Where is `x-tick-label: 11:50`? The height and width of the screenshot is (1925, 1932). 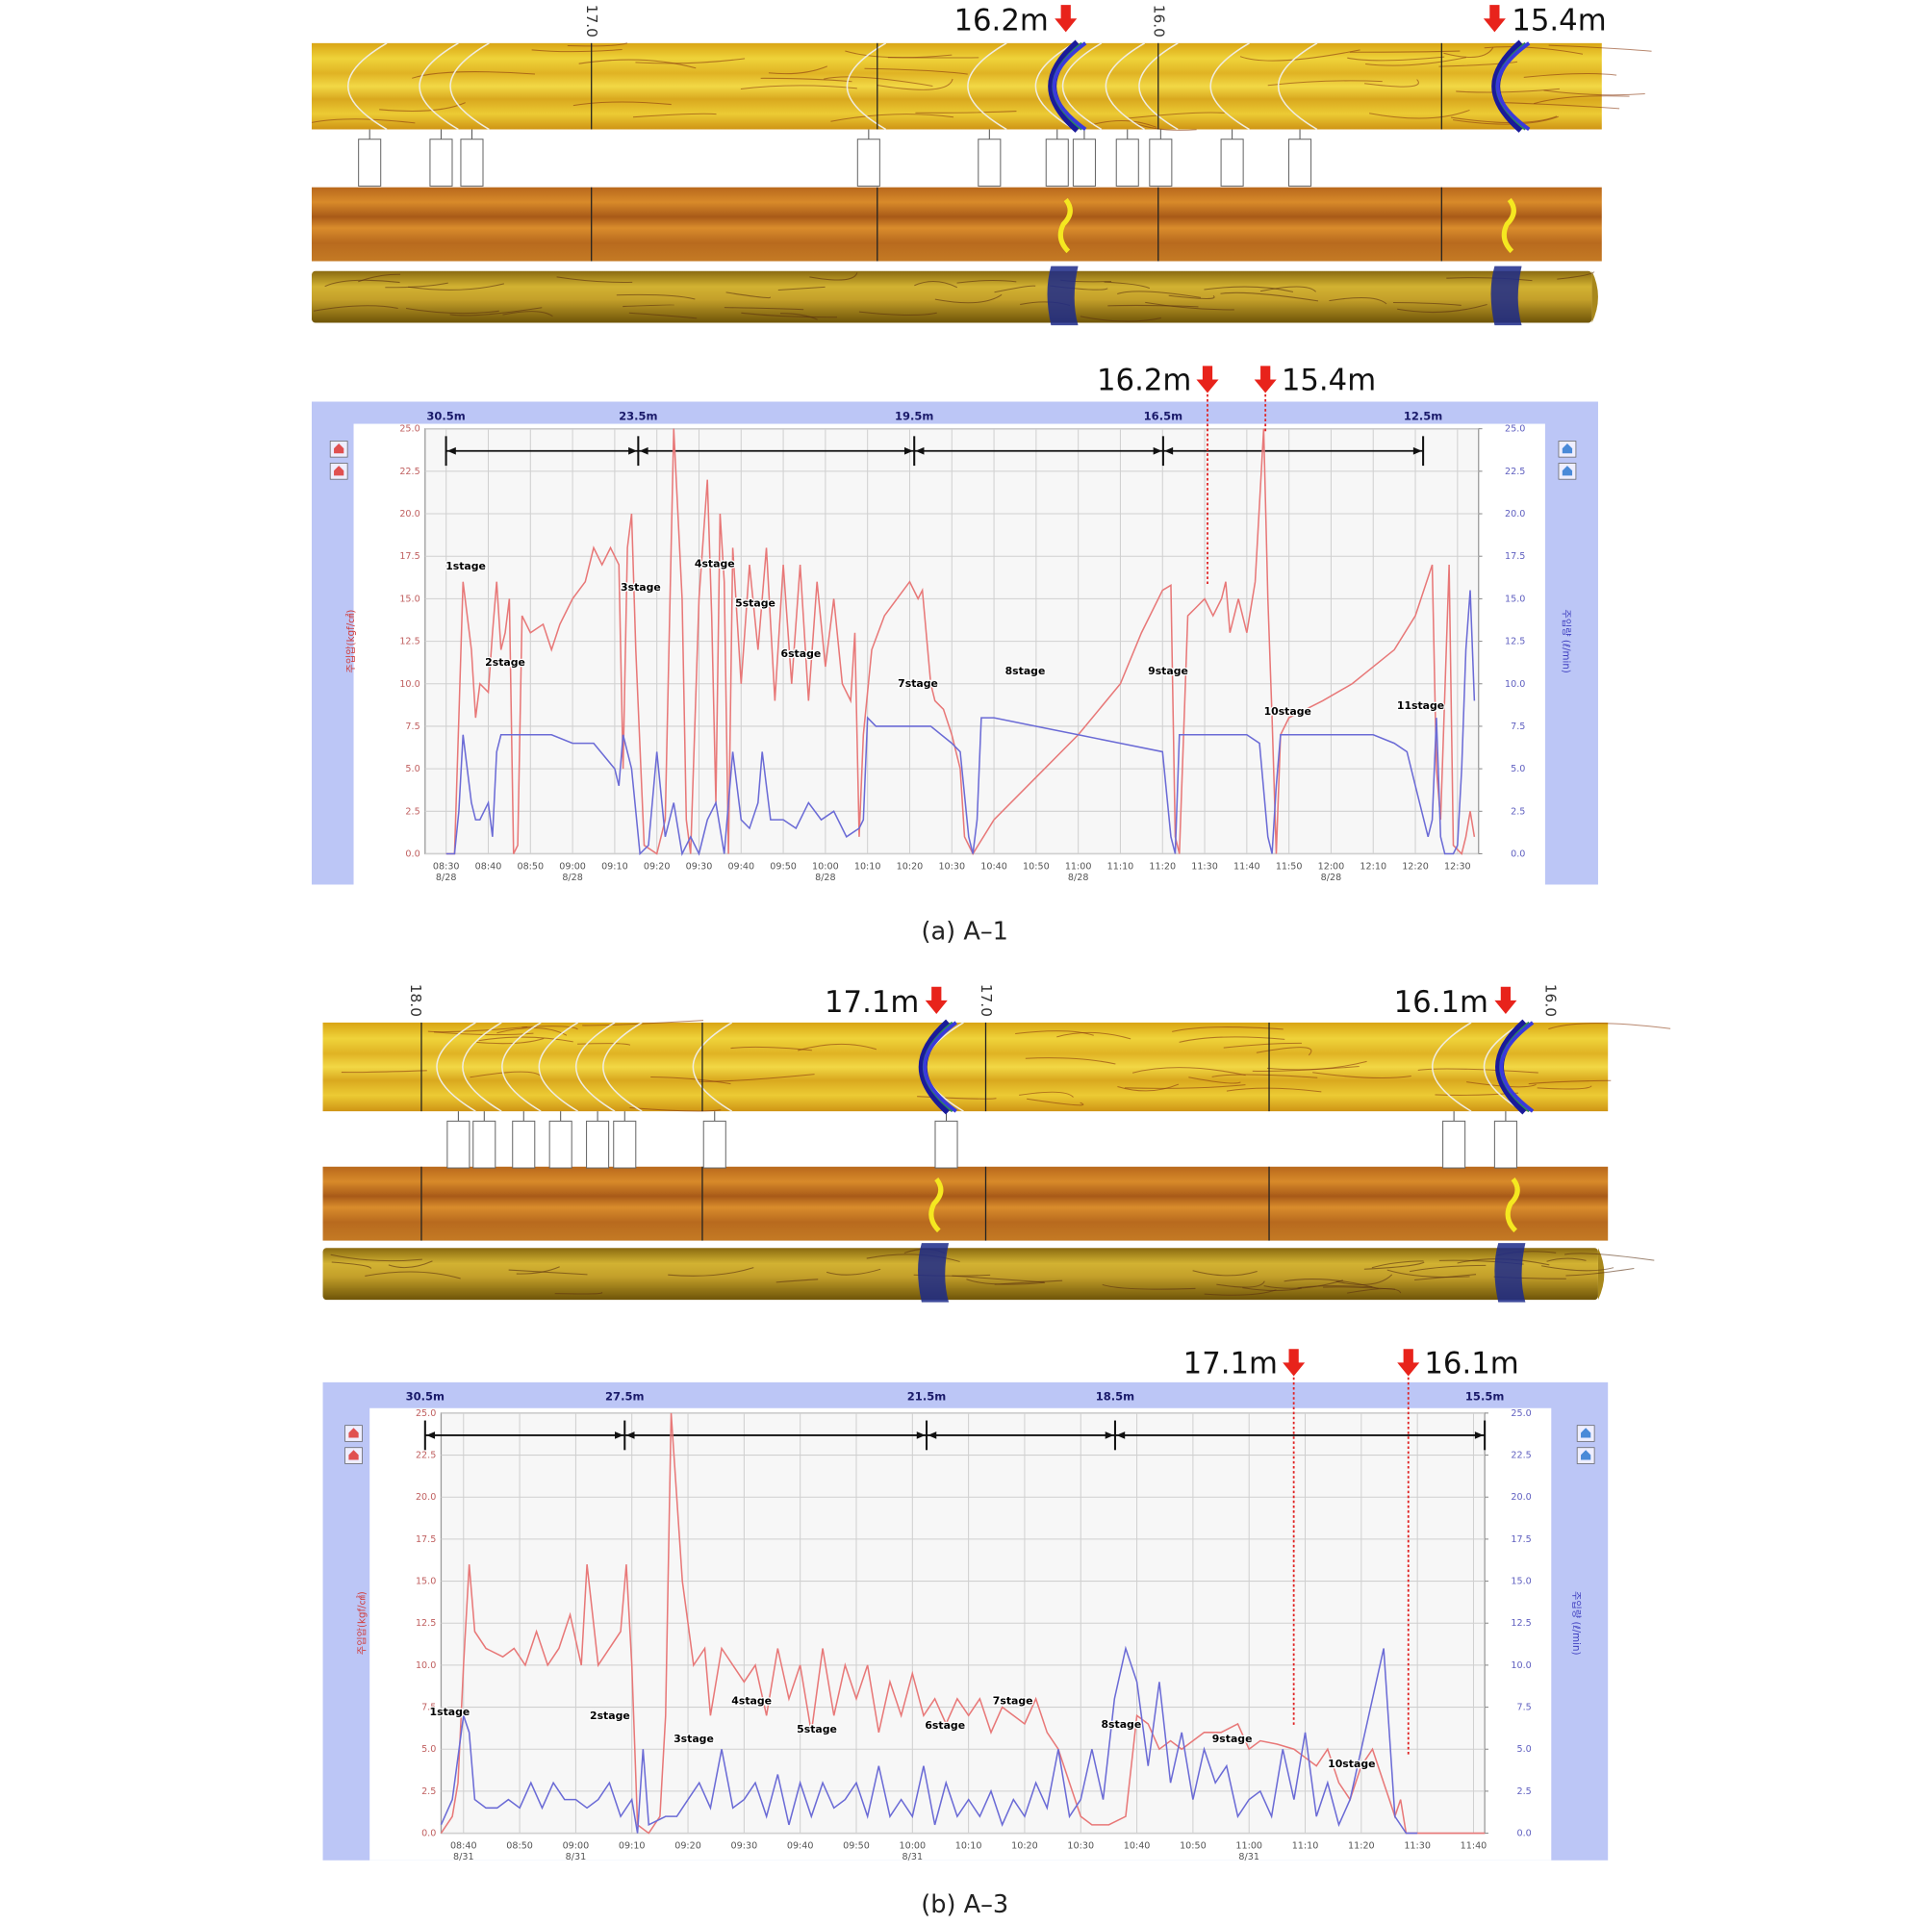
x-tick-label: 11:50 is located at coordinates (1289, 866).